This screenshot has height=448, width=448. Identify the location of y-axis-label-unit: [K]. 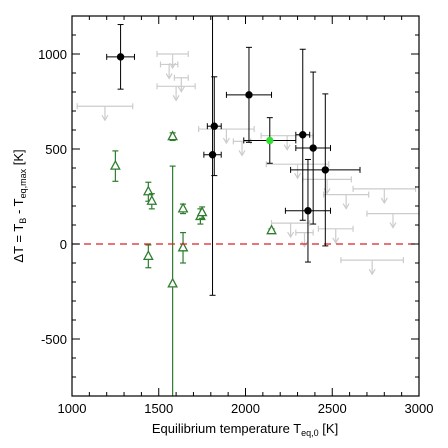
(18, 159).